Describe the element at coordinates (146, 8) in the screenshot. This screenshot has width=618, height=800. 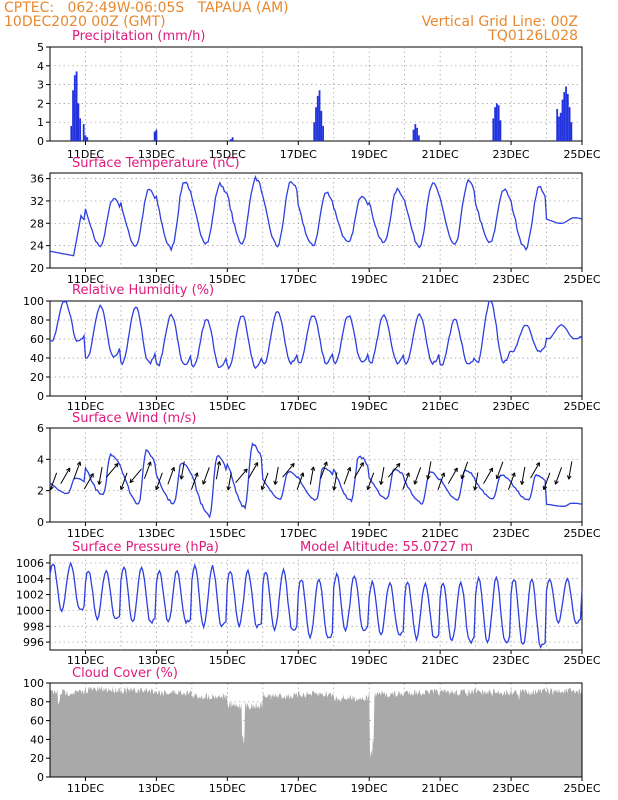
I see `header-line1: CPTEC: 062:49W-06:05S TAPAUA (AM)` at that location.